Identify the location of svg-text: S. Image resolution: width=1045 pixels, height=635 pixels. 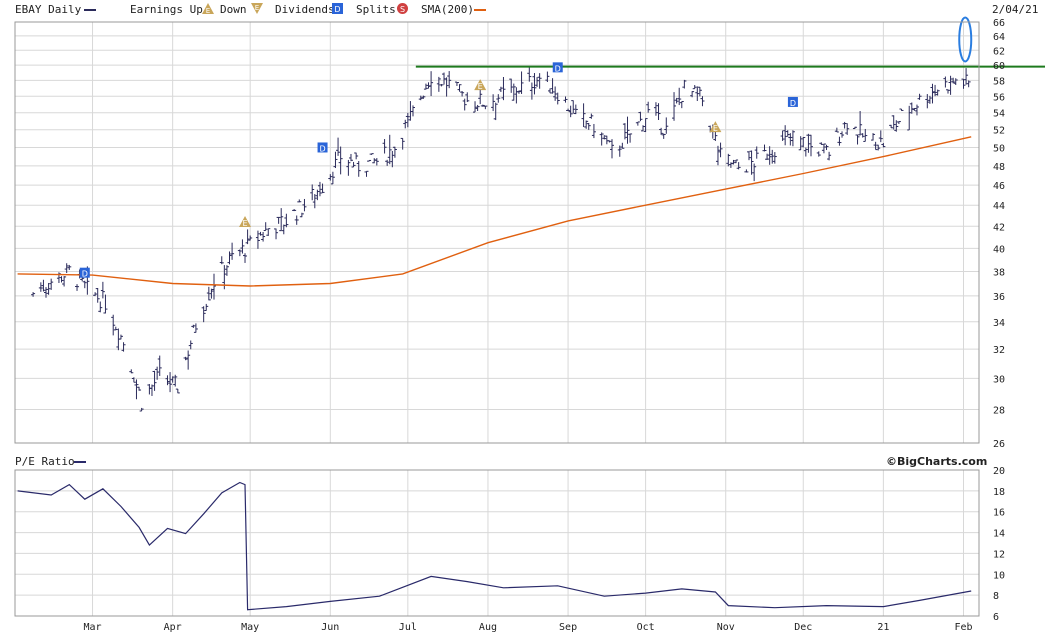
(402, 9).